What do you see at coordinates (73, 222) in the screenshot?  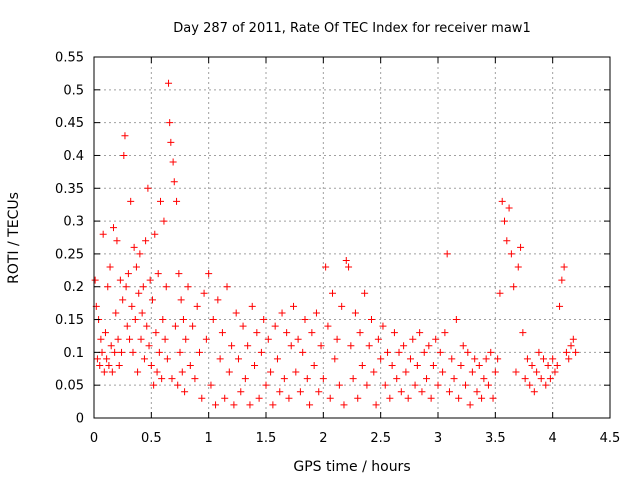 I see `y-tick-label: 0.3` at bounding box center [73, 222].